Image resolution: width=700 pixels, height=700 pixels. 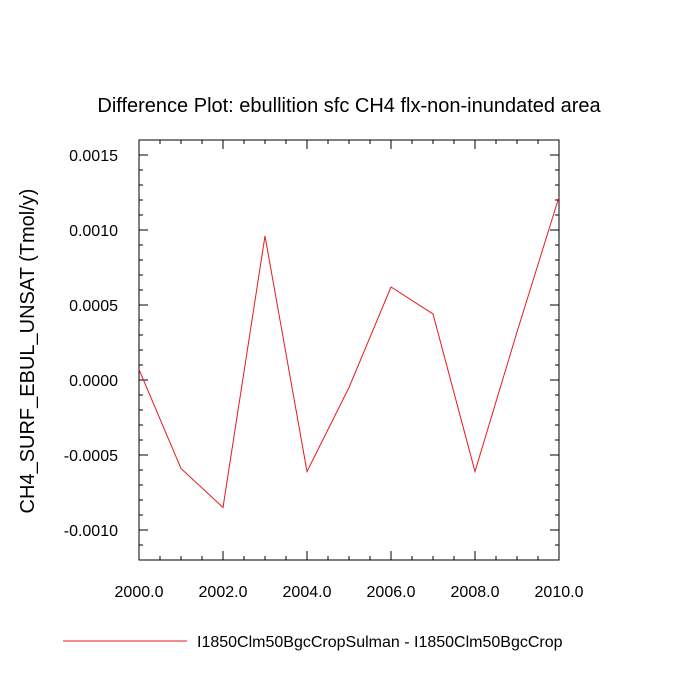 I want to click on y-axis-label: CH4_SURF_EBUL_UNSAT (Tmol/y), so click(x=28, y=351).